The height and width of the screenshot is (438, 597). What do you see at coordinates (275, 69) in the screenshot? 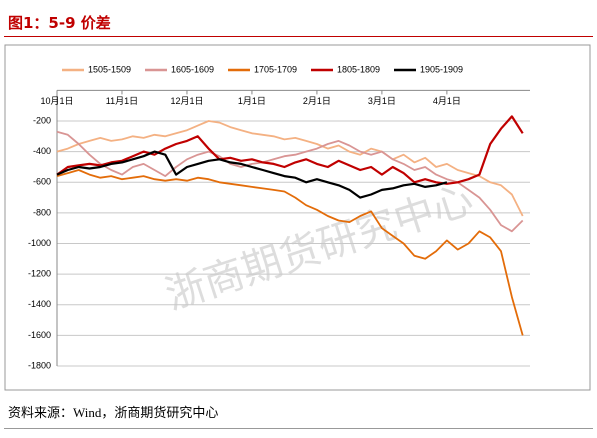
I see `legend-label: 1705-1709` at bounding box center [275, 69].